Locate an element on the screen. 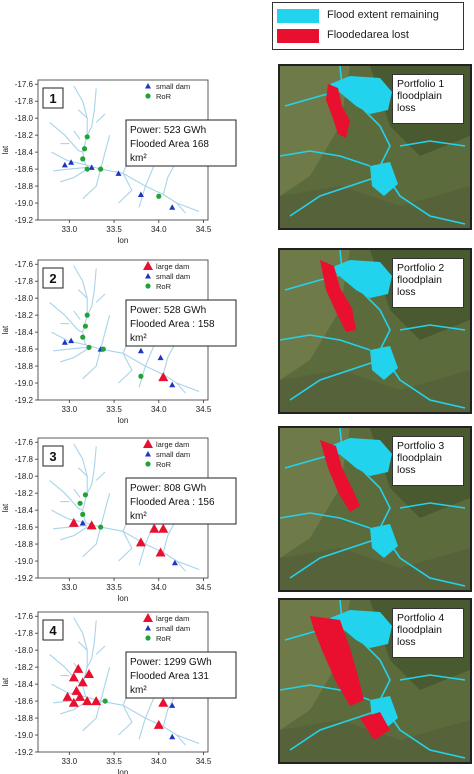 This screenshot has width=474, height=774. map-label-line: Portfolio 4 is located at coordinates (421, 618).